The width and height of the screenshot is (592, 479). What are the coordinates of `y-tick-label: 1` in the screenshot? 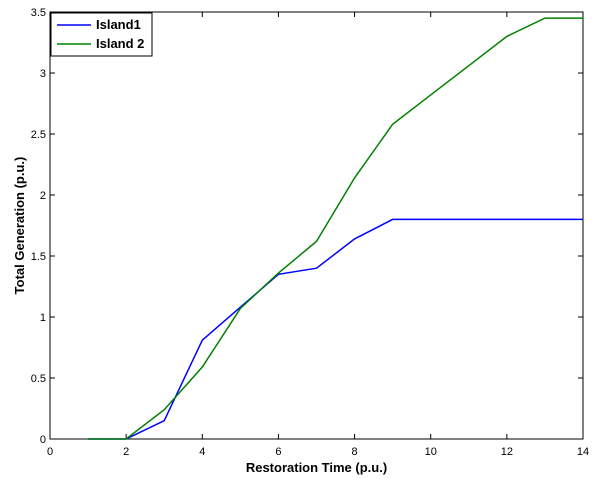 It's located at (43, 318).